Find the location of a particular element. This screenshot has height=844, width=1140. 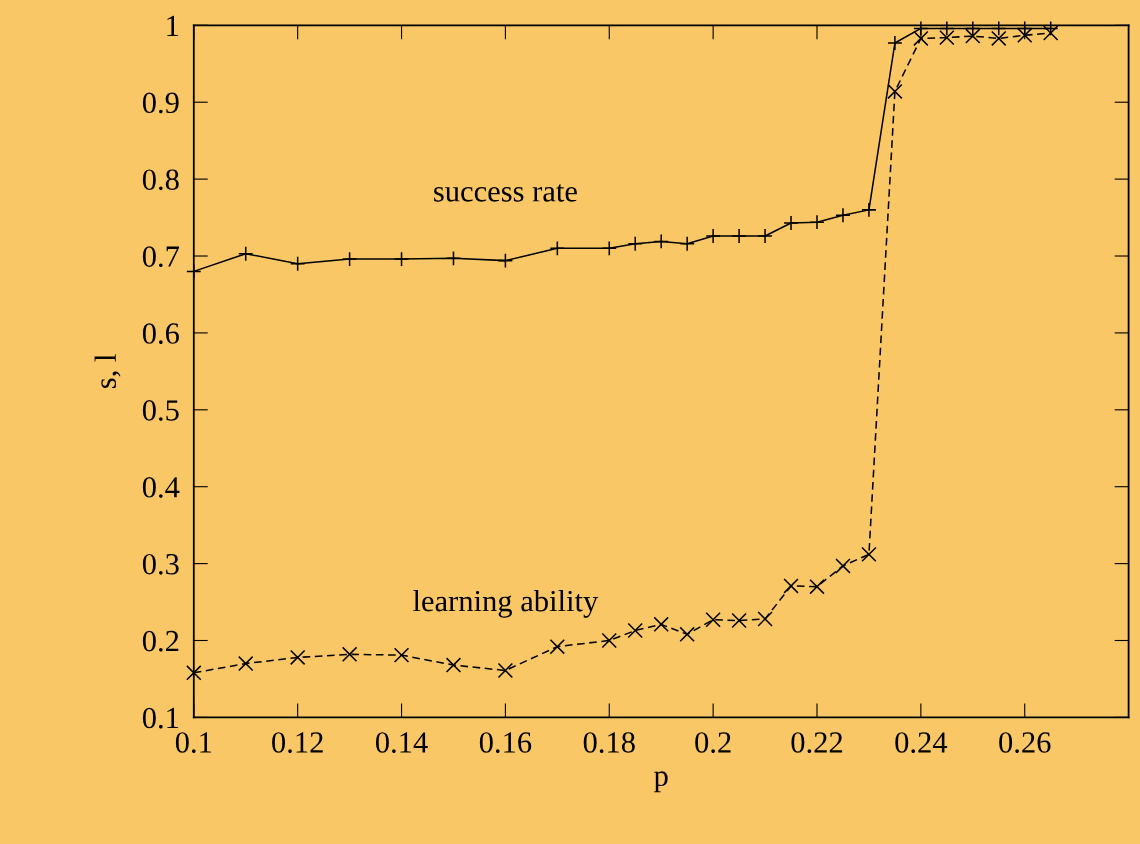

y-tick-label: 0.8 is located at coordinates (160, 180).